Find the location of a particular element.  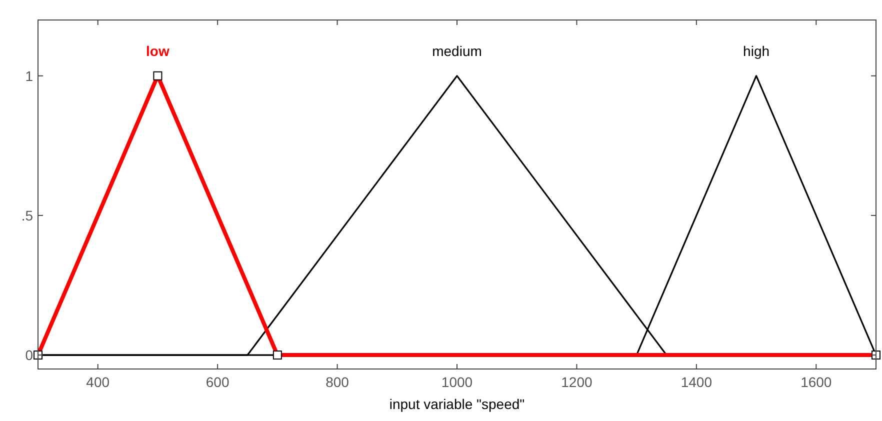

x-tick-label: 400 is located at coordinates (98, 382).